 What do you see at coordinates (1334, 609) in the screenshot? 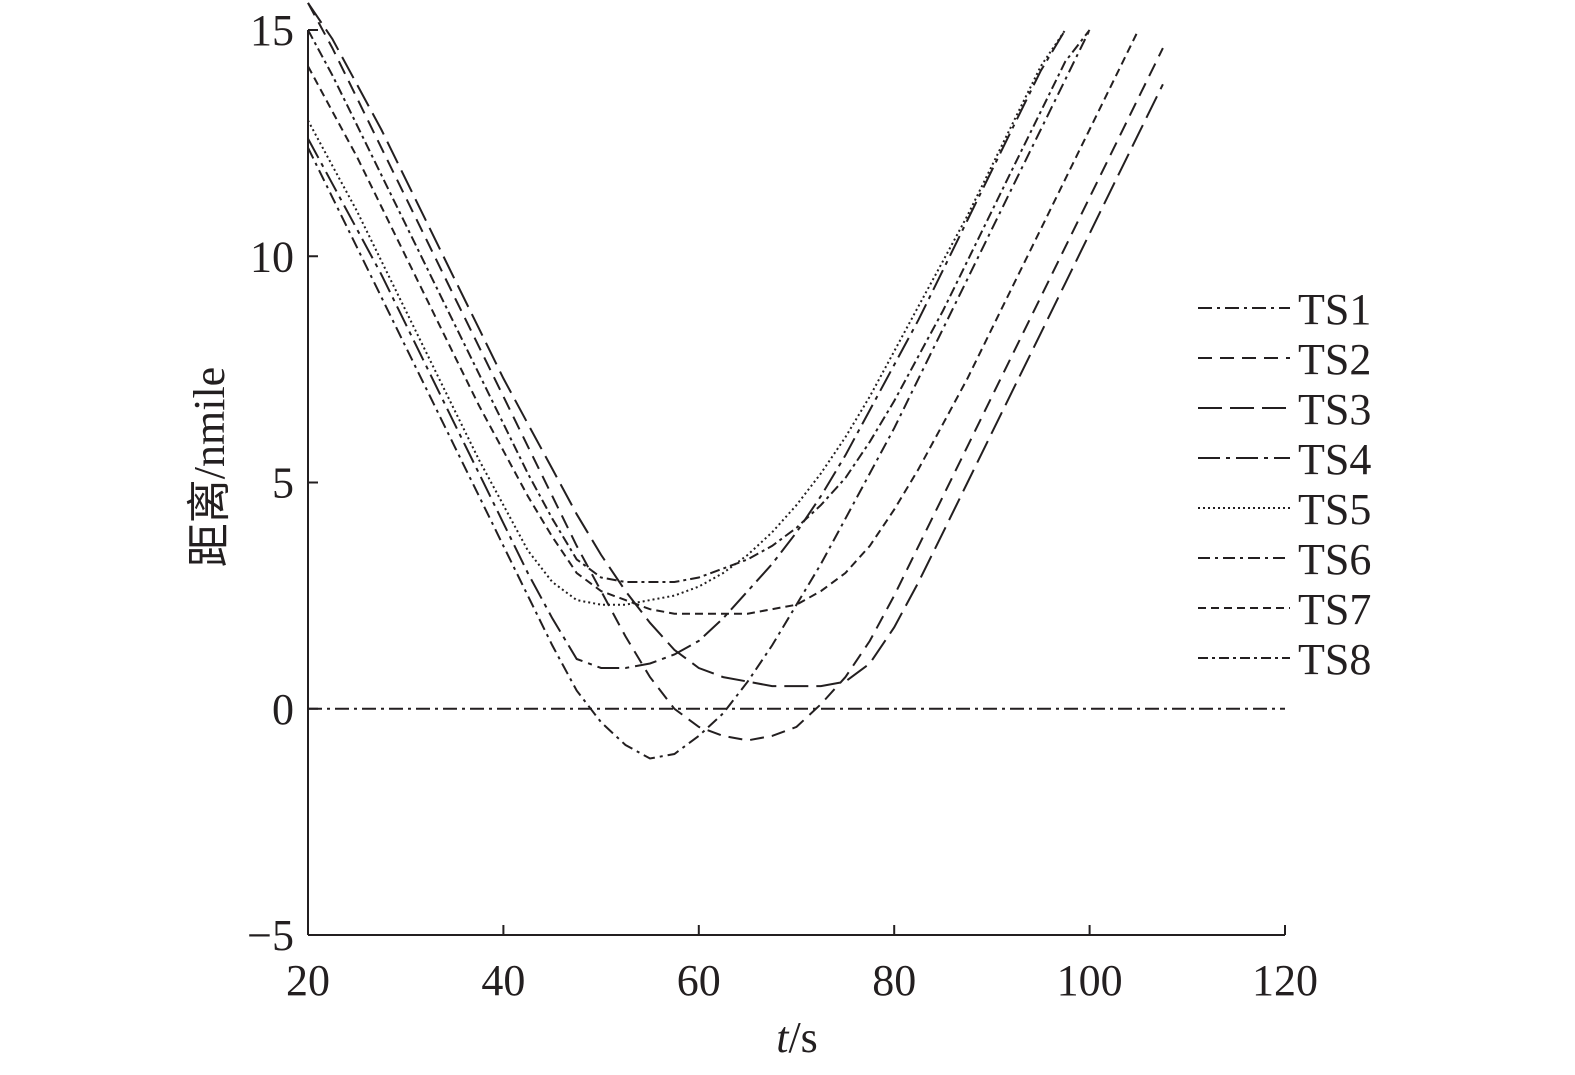
I see `legend-label-ts7: TS7` at bounding box center [1334, 609].